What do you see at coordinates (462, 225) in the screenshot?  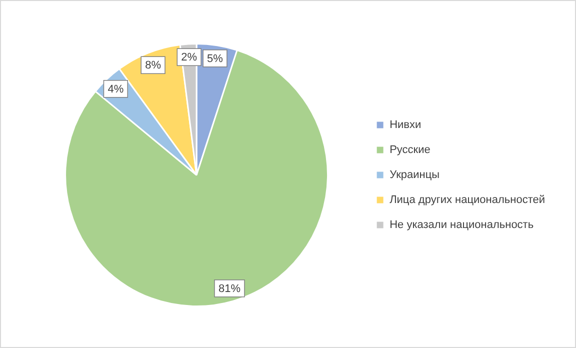 I see `legend-label: Не указали национальность` at bounding box center [462, 225].